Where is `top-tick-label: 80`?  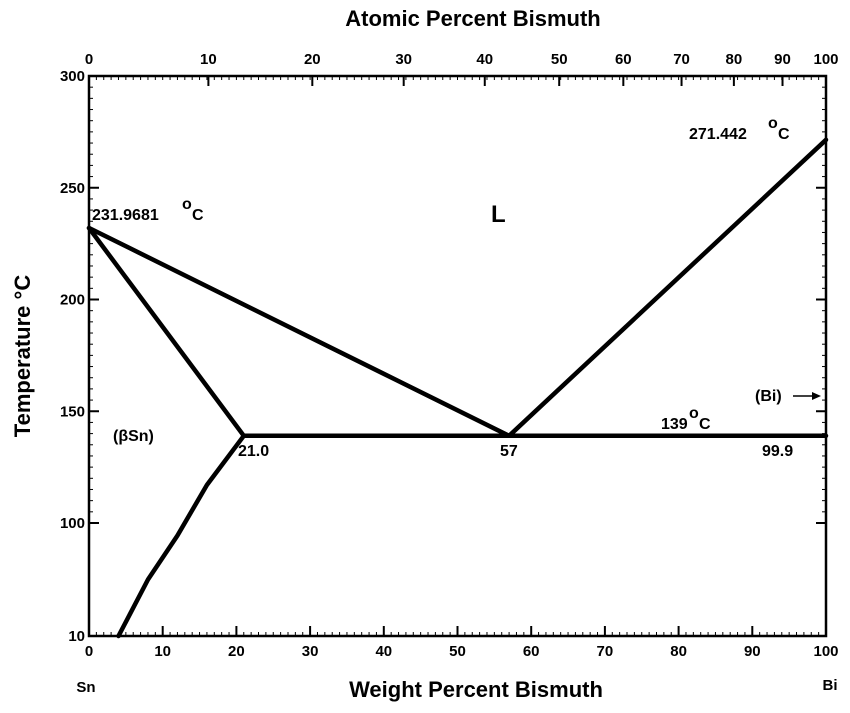 top-tick-label: 80 is located at coordinates (734, 59).